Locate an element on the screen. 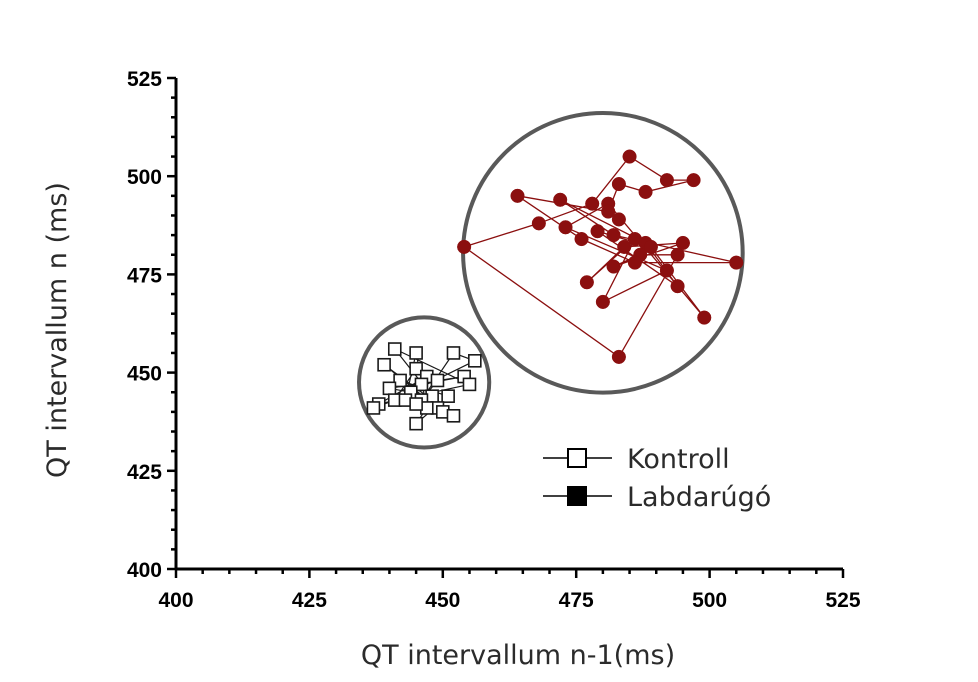  kontroll-cluster-circle is located at coordinates (424, 382).